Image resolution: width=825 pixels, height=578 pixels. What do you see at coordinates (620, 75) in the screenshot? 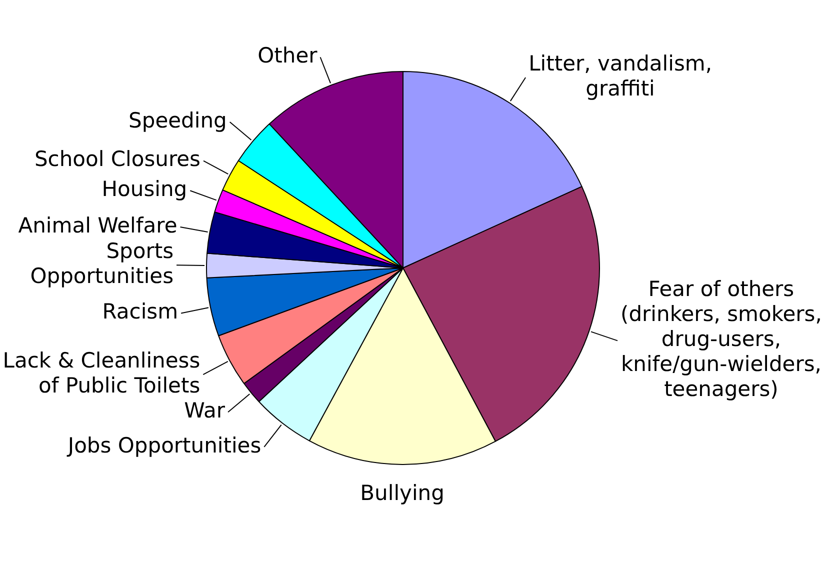
I see `slice-label: Litter, vandalism, graffiti` at bounding box center [620, 75].